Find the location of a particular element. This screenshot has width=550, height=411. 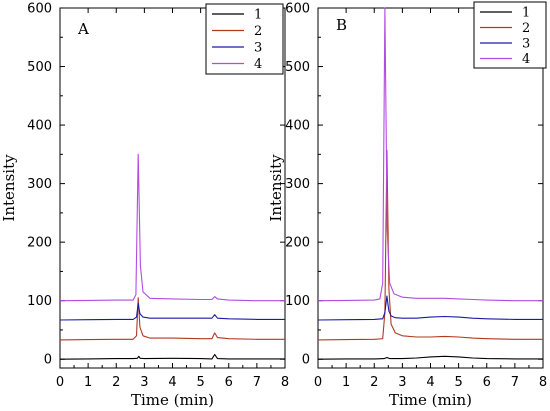

panel-label: A is located at coordinates (83, 29).